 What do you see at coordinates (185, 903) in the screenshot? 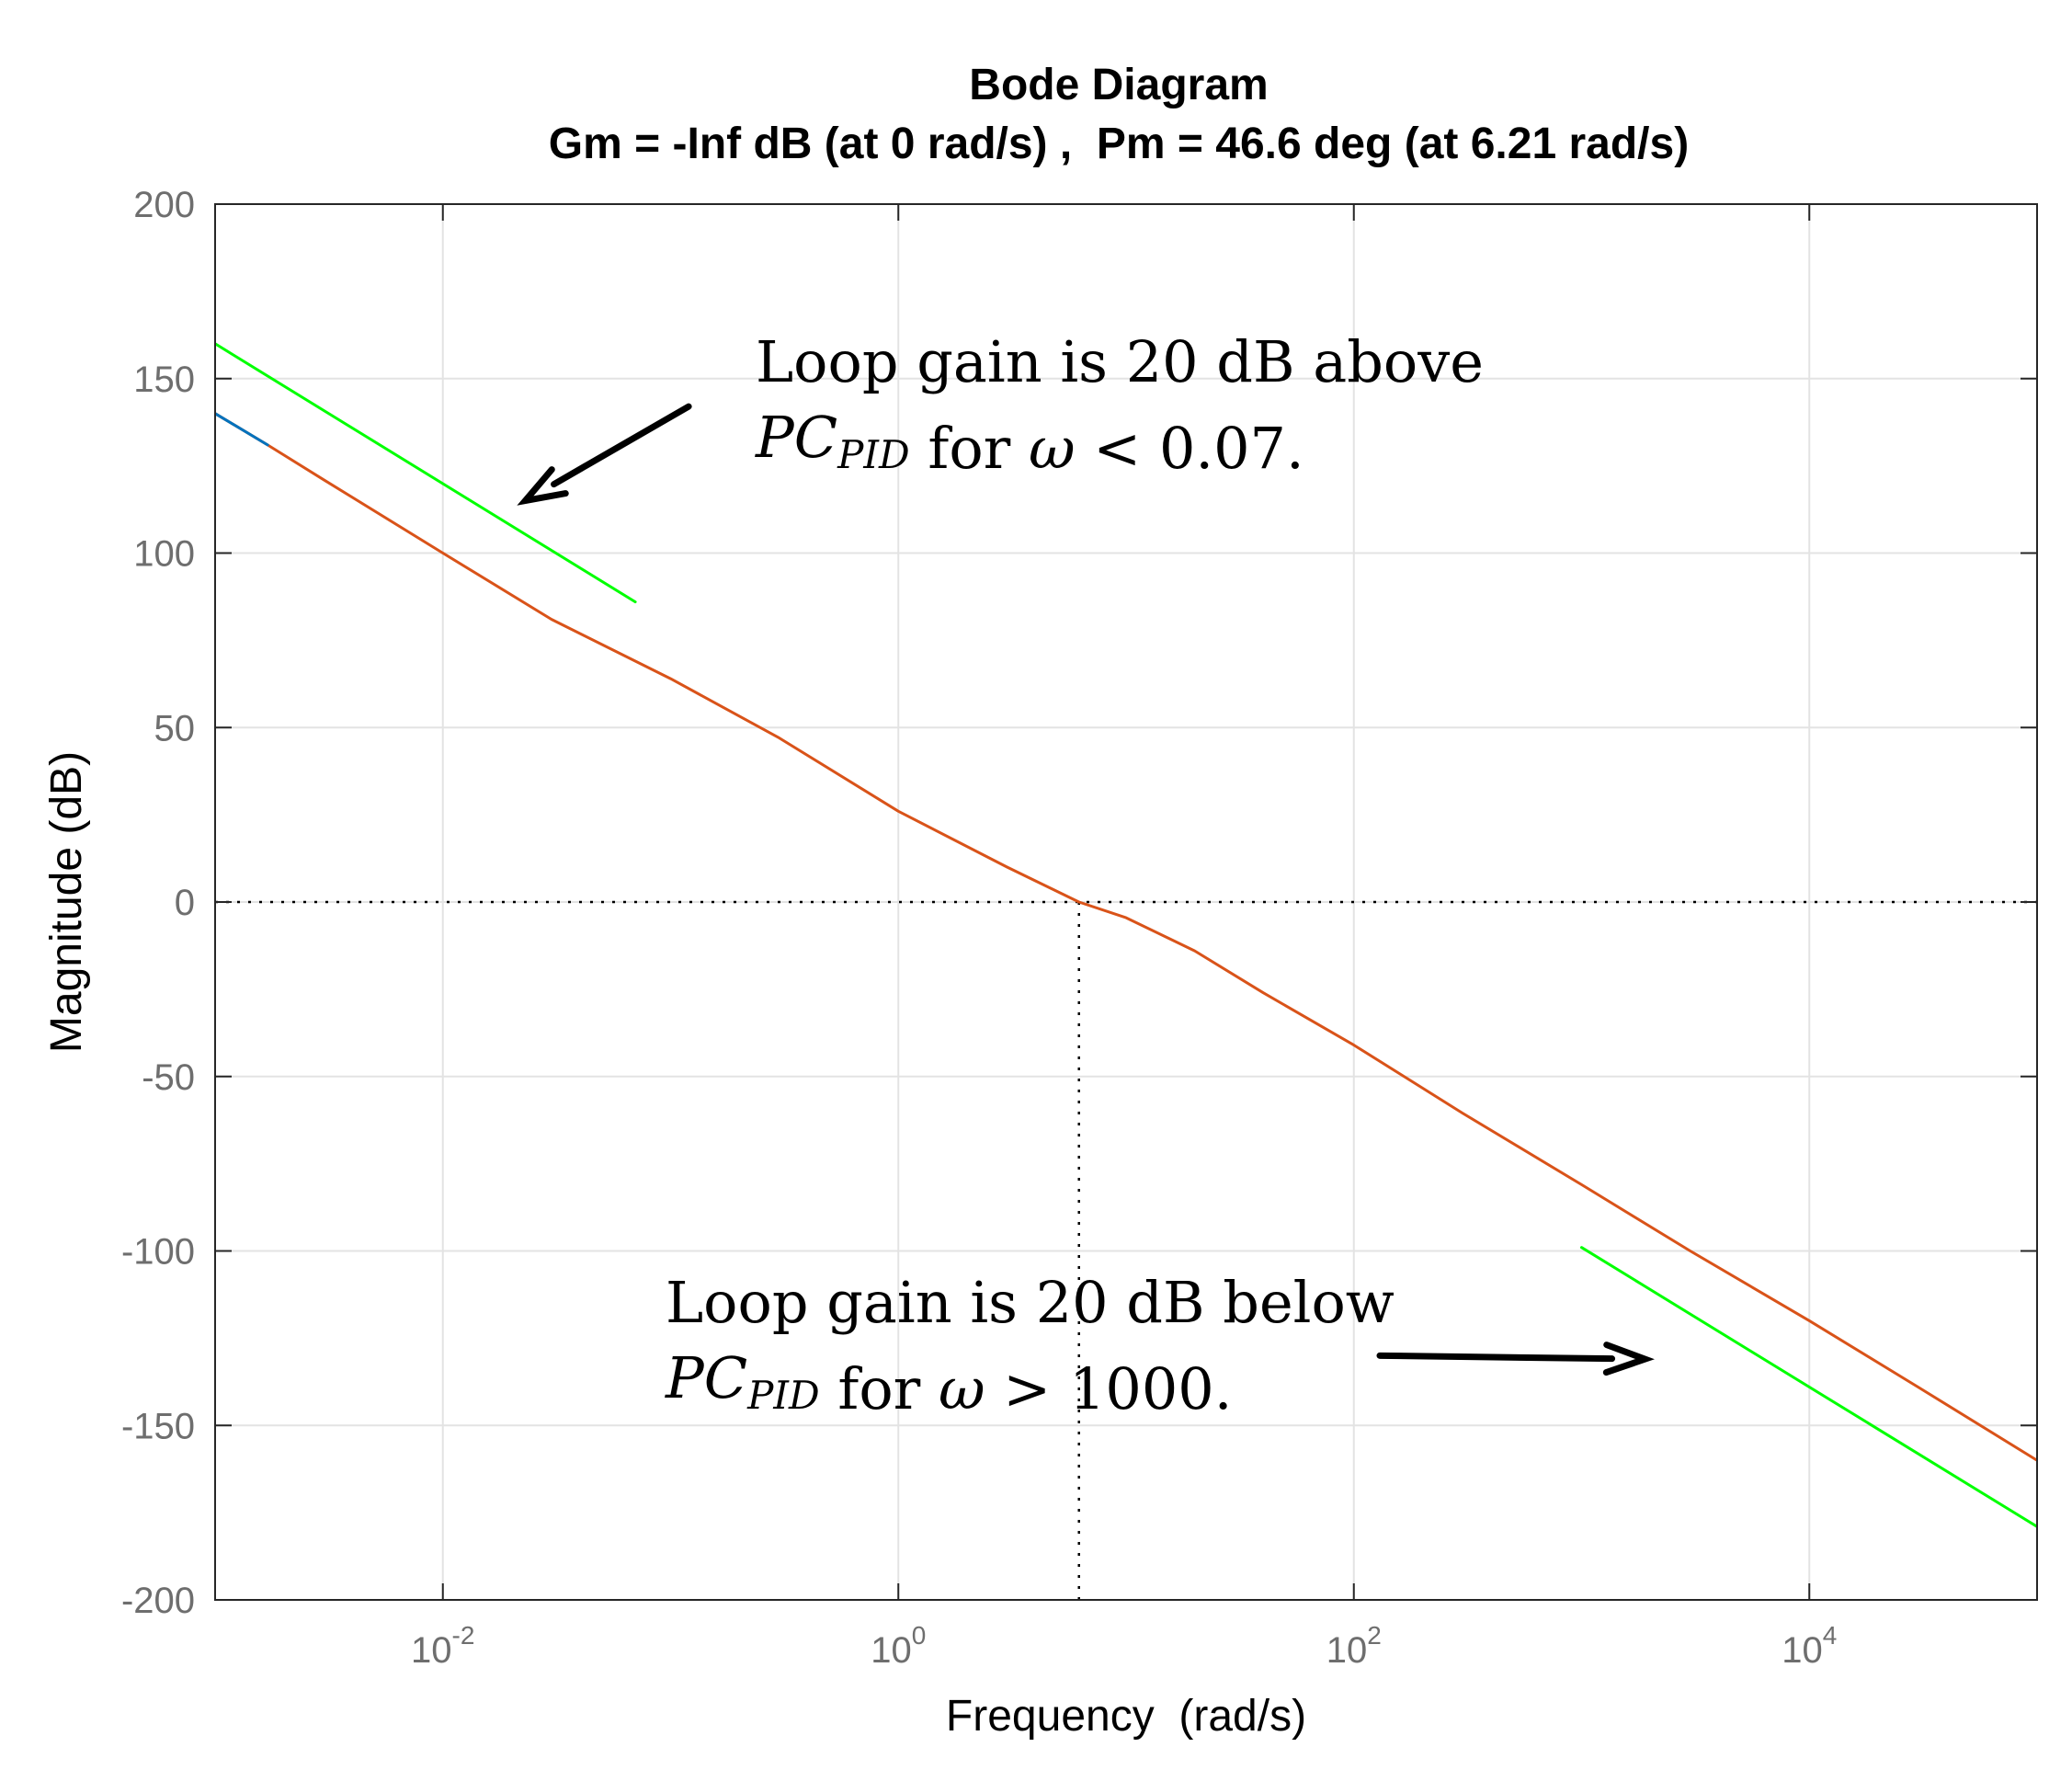
I see `y-tick-label: 0` at bounding box center [185, 903].